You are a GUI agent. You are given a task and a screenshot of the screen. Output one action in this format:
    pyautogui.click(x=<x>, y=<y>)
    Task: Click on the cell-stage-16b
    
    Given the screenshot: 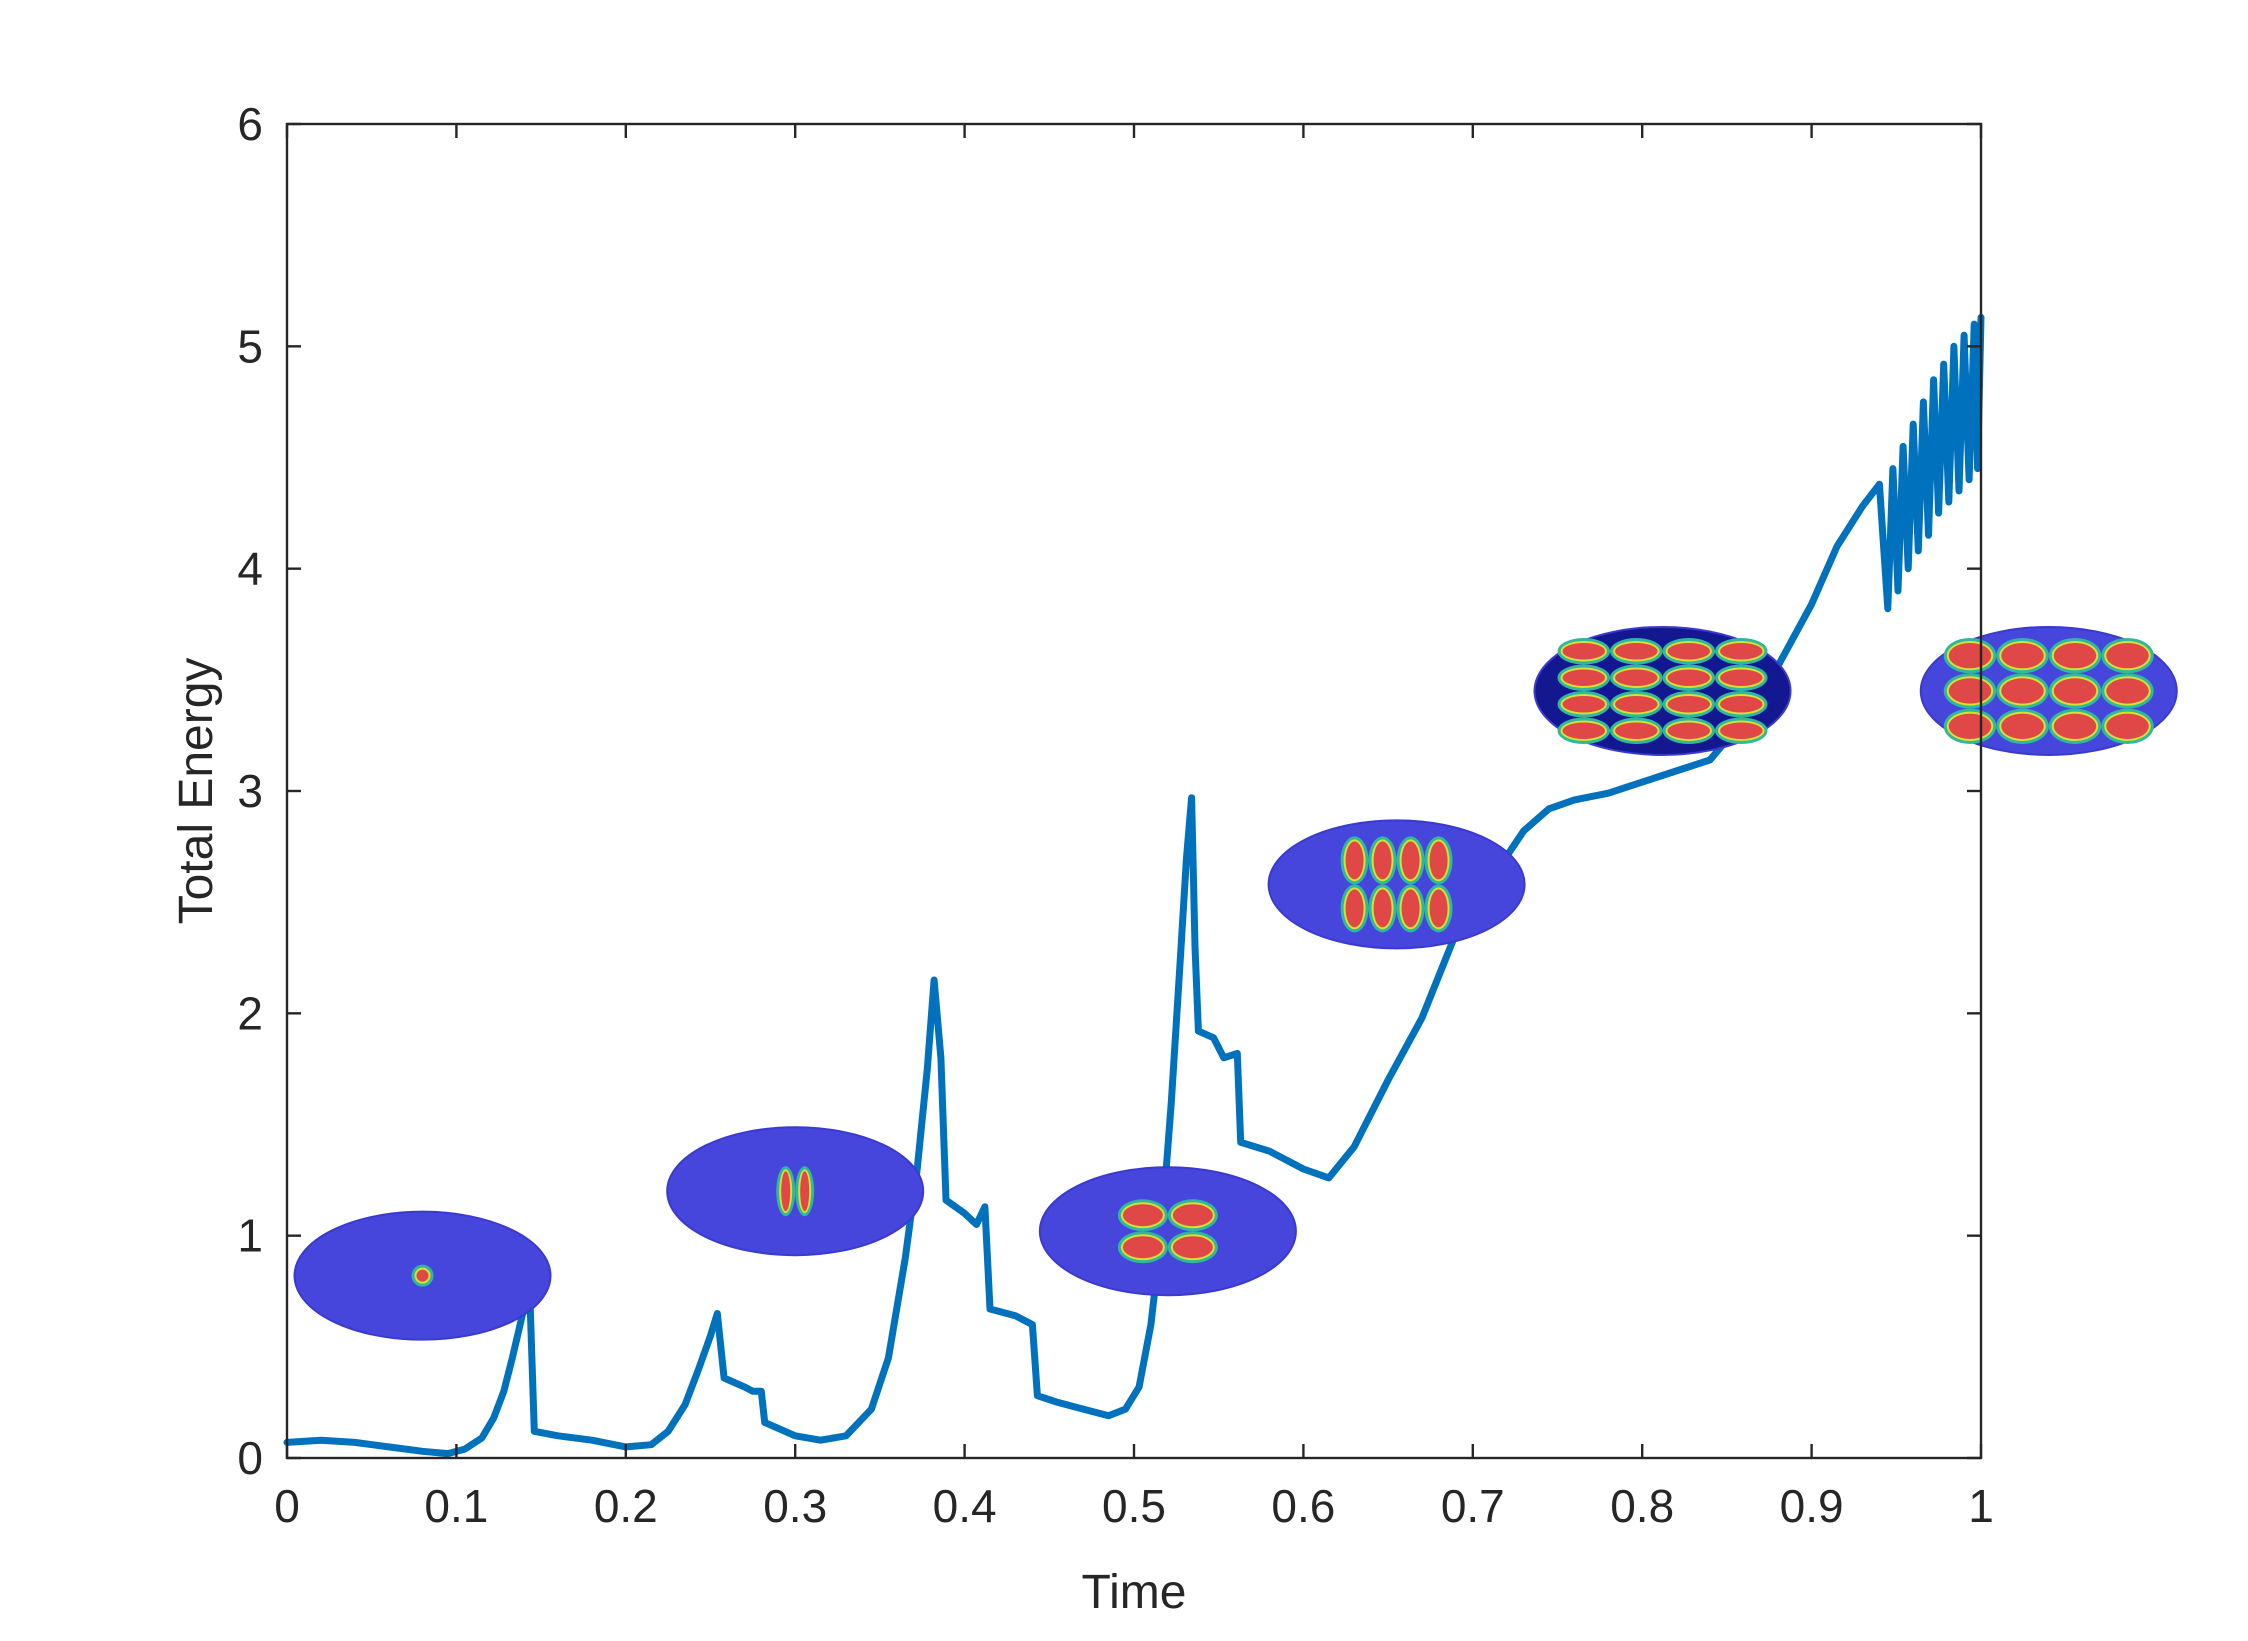 What is the action you would take?
    pyautogui.click(x=2048, y=690)
    